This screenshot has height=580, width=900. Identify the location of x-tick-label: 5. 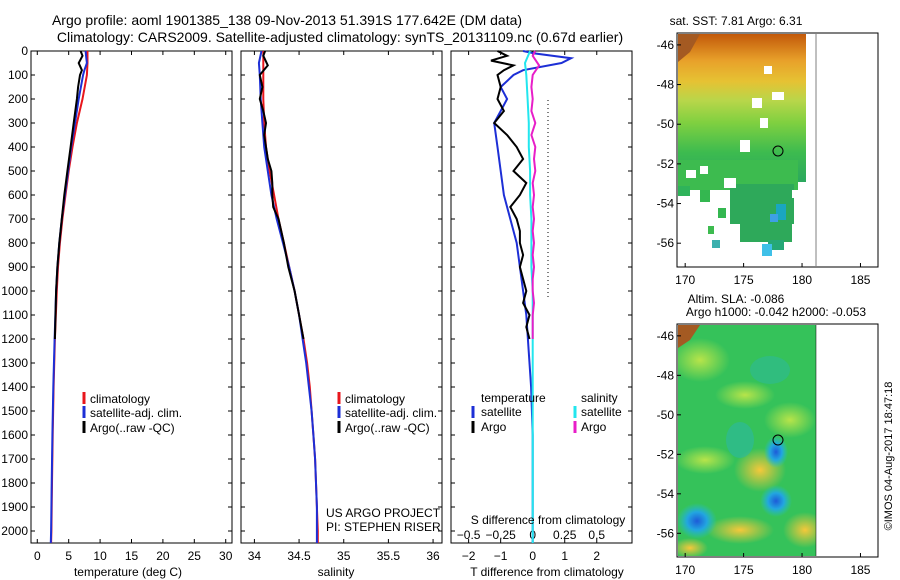
(68, 556).